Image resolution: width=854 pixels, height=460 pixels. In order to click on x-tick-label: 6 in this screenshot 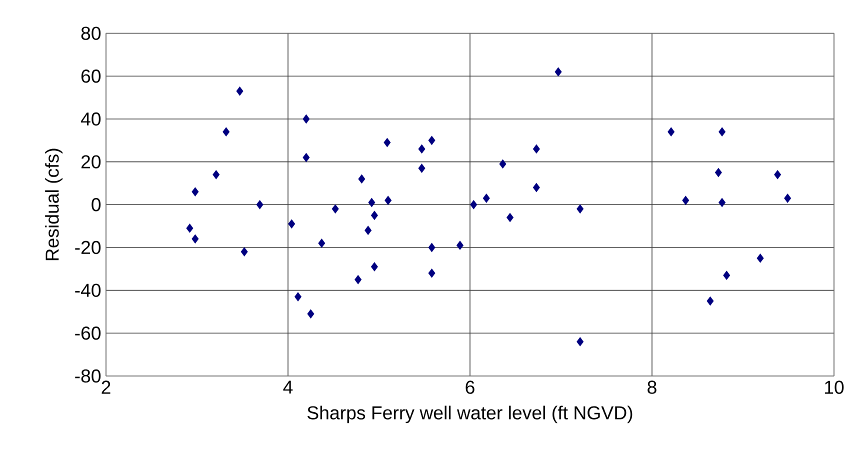, I will do `click(470, 387)`.